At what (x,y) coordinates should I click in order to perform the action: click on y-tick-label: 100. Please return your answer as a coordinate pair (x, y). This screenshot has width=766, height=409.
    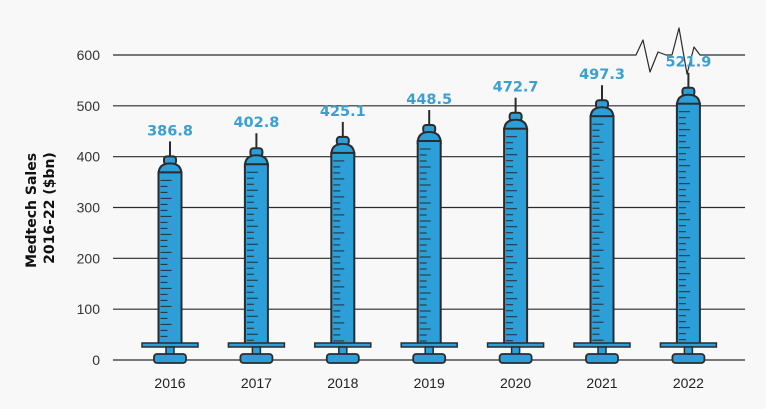
    Looking at the image, I should click on (89, 309).